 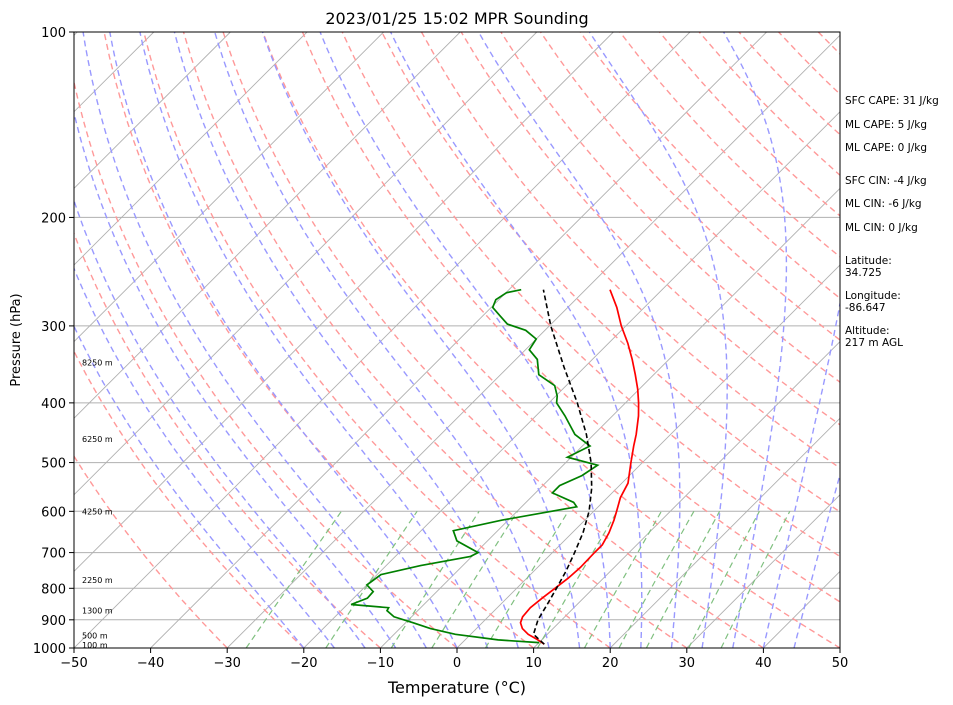 I want to click on y-tick-label: 500, so click(x=53, y=464).